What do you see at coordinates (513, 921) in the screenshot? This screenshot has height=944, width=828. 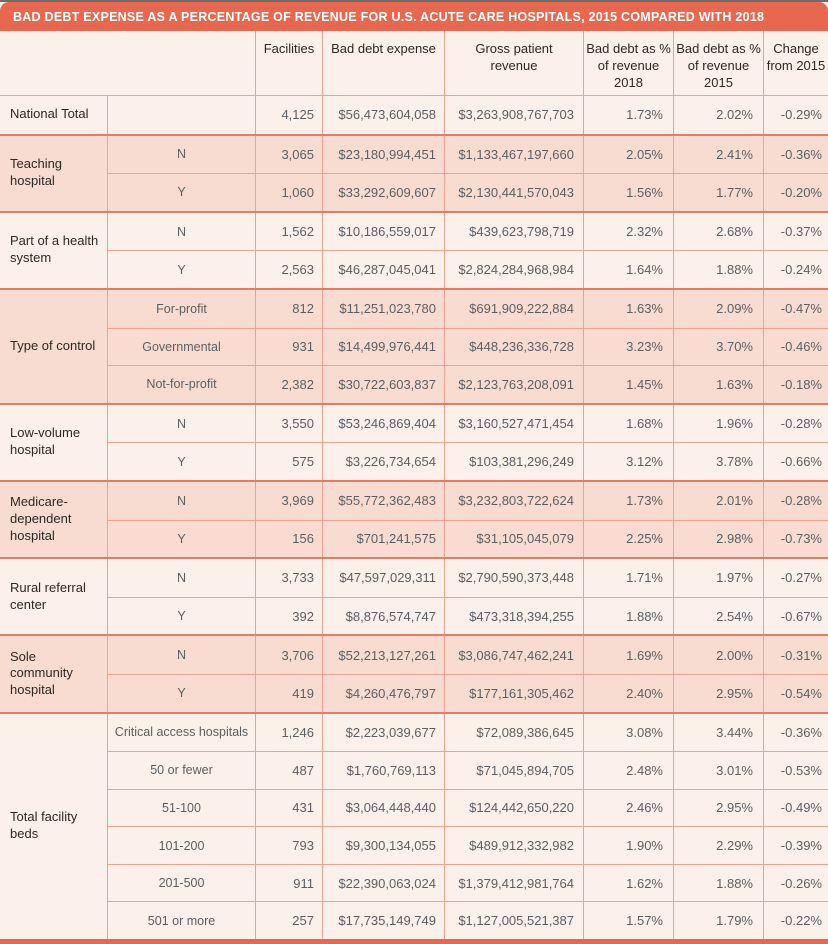 I see `cell-gross-patient-revenue: $1,127,005,521,387` at bounding box center [513, 921].